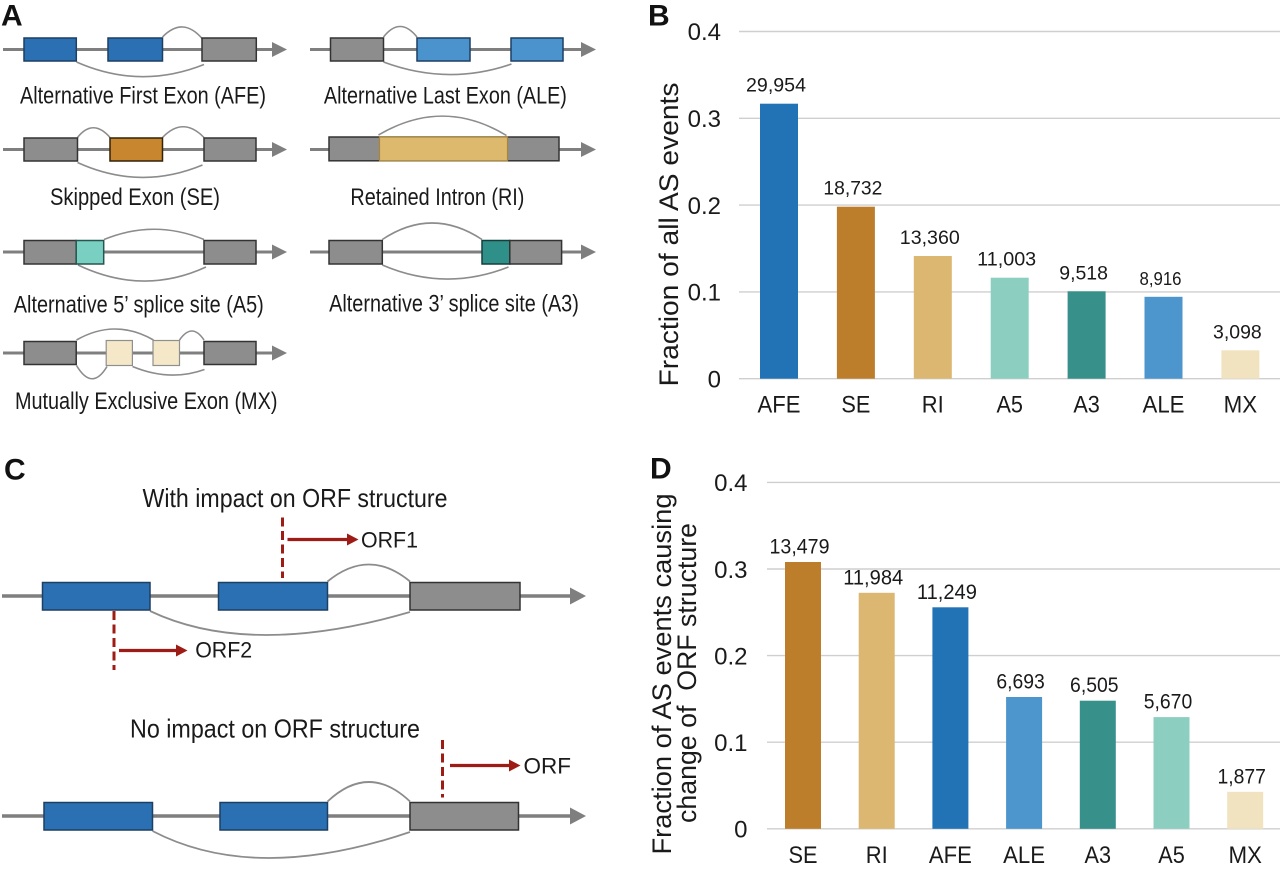  Describe the element at coordinates (146, 401) in the screenshot. I see `svg-text: Mutually Exclusive Exon (MX)` at that location.